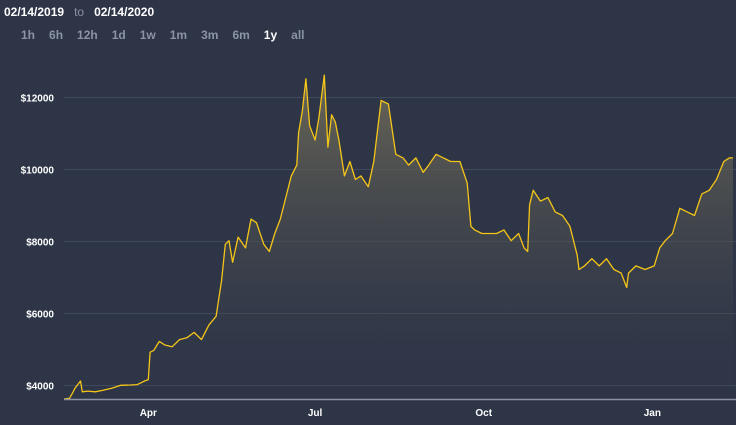 This screenshot has height=425, width=736. What do you see at coordinates (87, 35) in the screenshot?
I see `range-button-12h: 12h` at bounding box center [87, 35].